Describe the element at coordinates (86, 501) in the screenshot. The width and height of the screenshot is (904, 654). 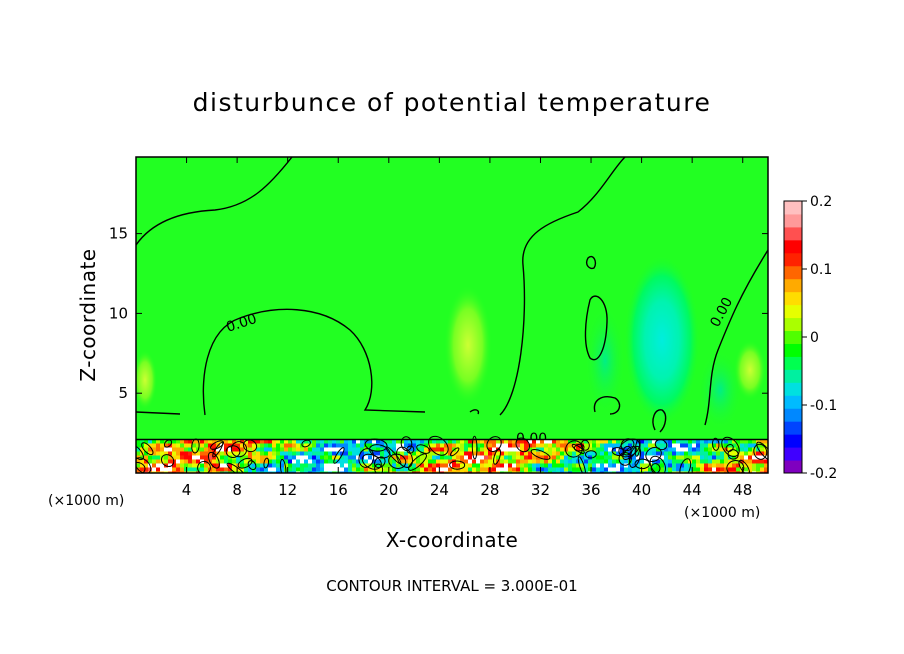
I see `x-axis-unit-left: (×1000 m)` at that location.